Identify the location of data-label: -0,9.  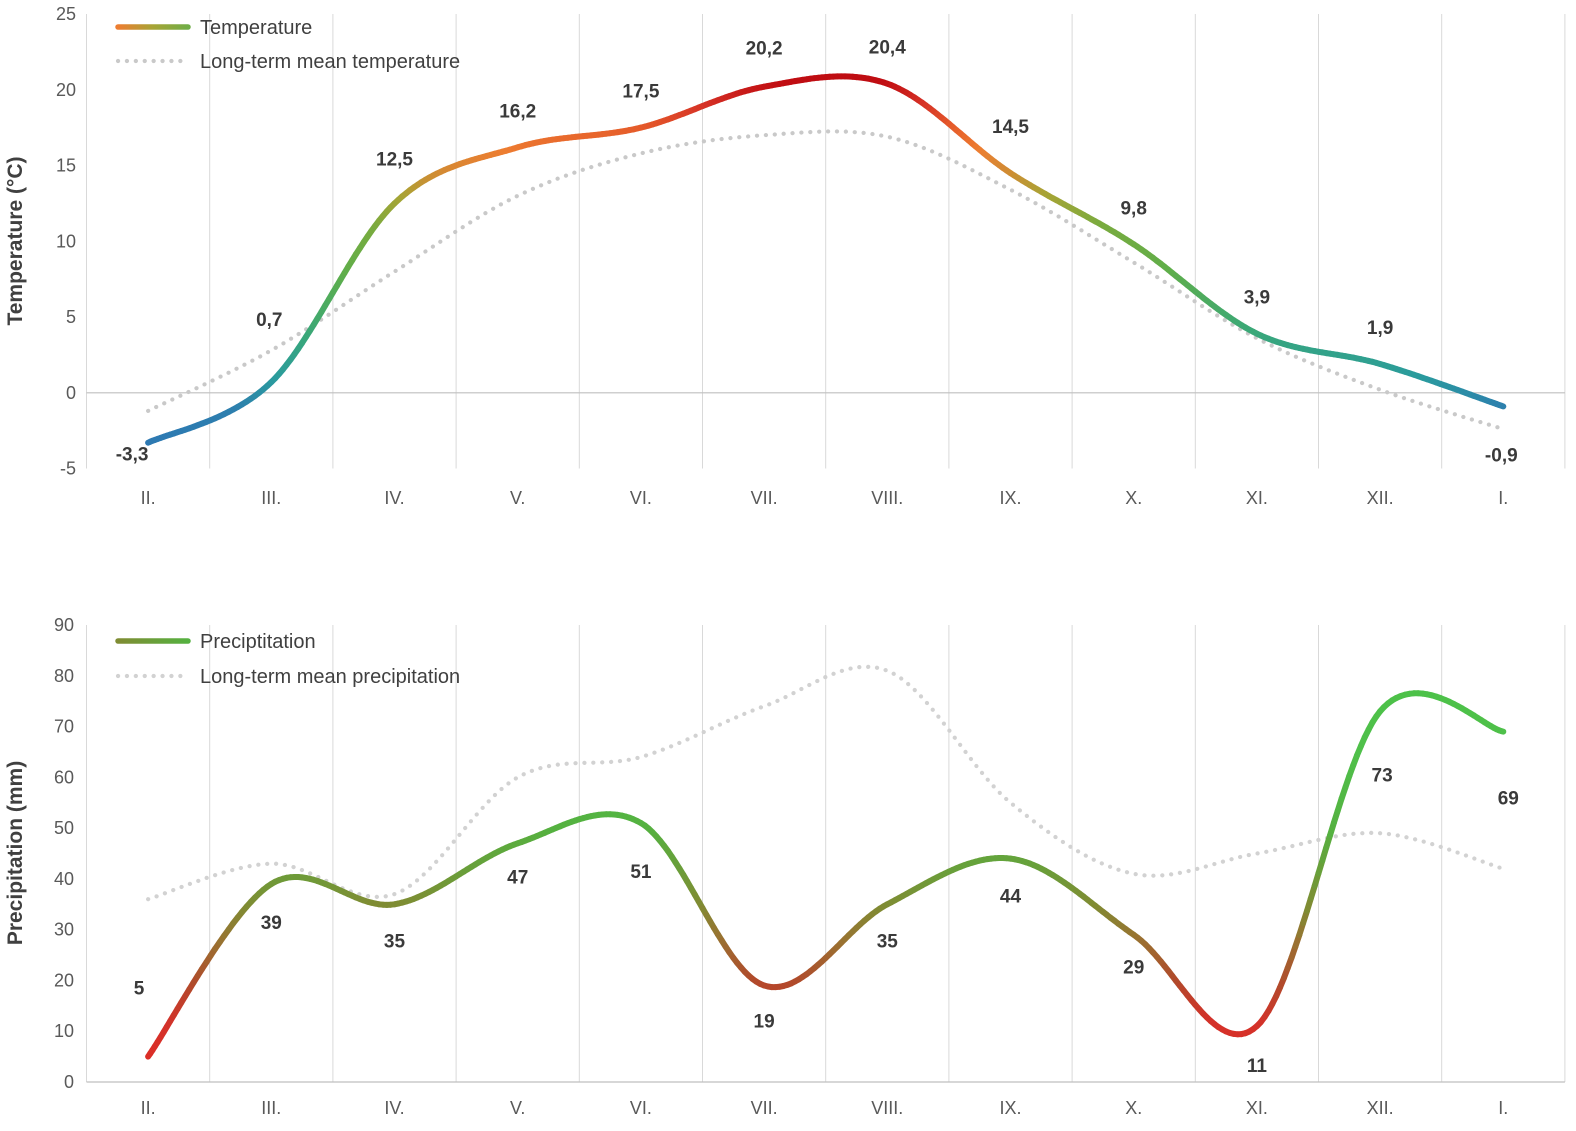
(1501, 455).